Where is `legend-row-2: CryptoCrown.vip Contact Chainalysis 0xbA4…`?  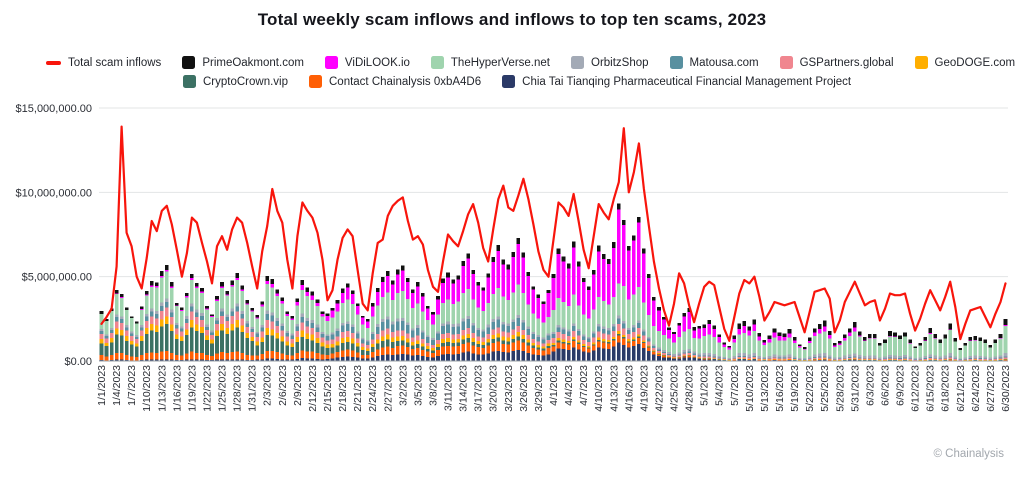
legend-row-2: CryptoCrown.vip Contact Chainalysis 0xbA4… is located at coordinates (517, 81).